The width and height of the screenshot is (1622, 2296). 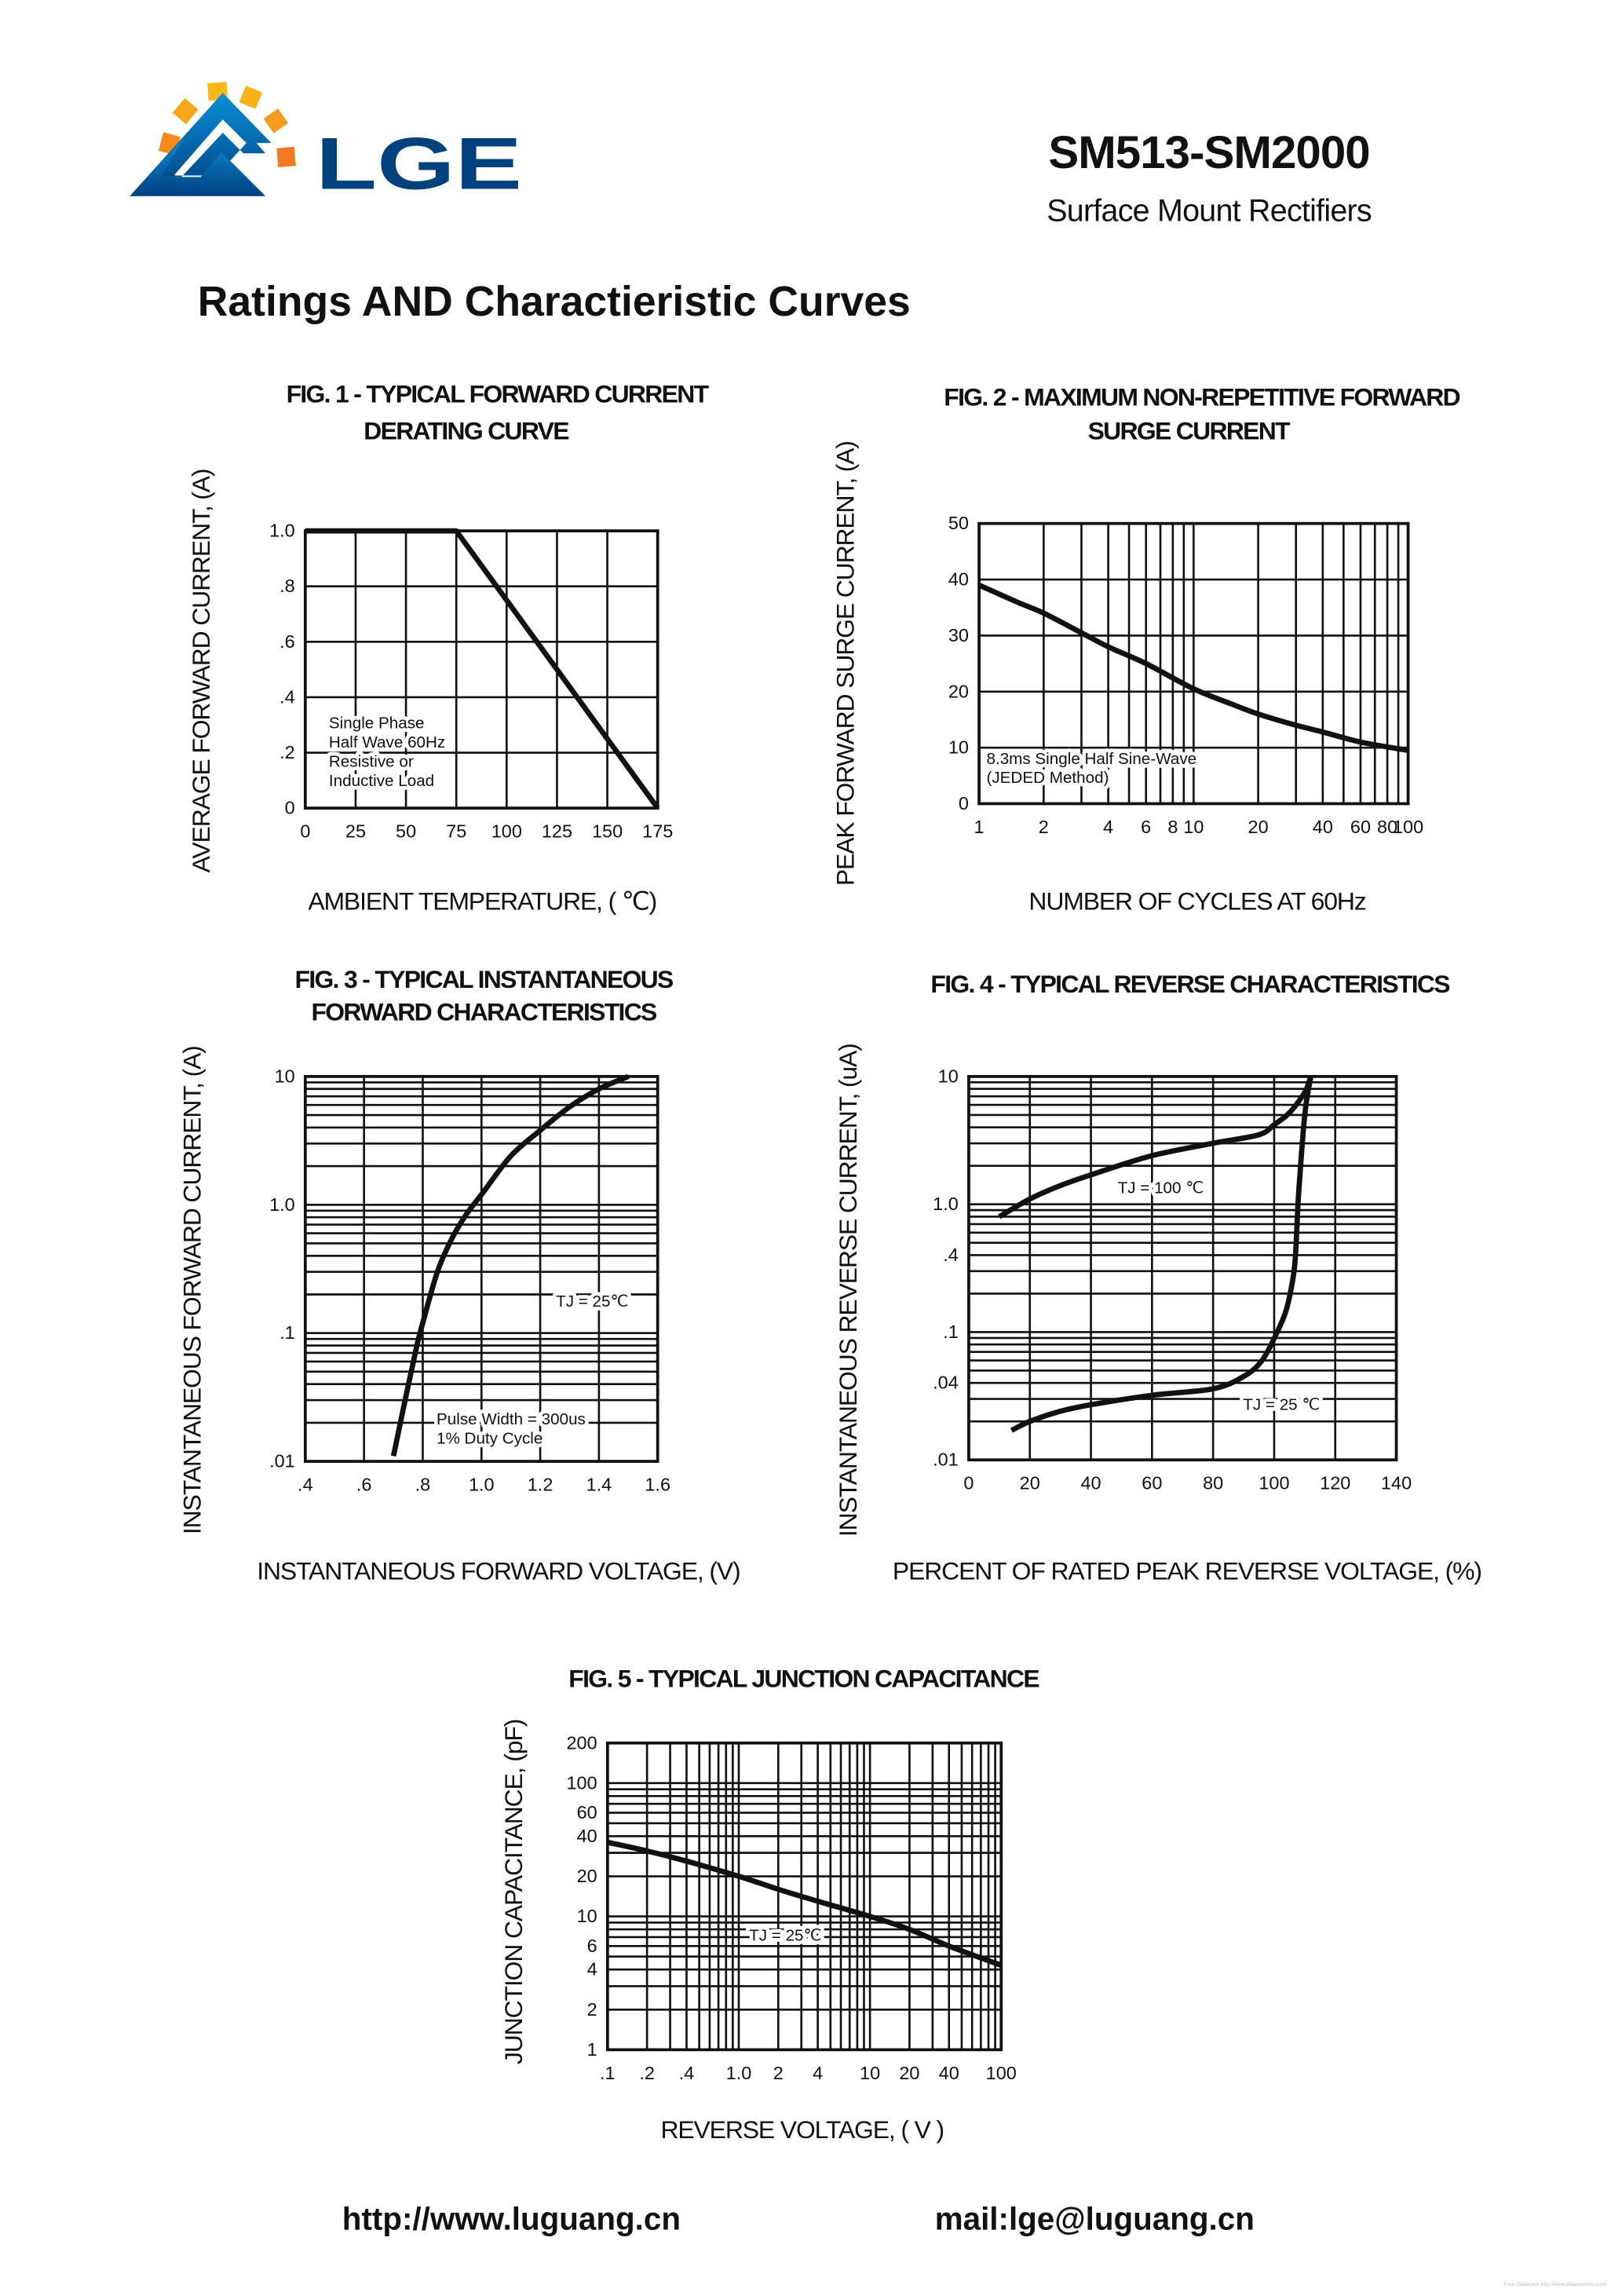 What do you see at coordinates (582, 1743) in the screenshot?
I see `y-tick-label: 200` at bounding box center [582, 1743].